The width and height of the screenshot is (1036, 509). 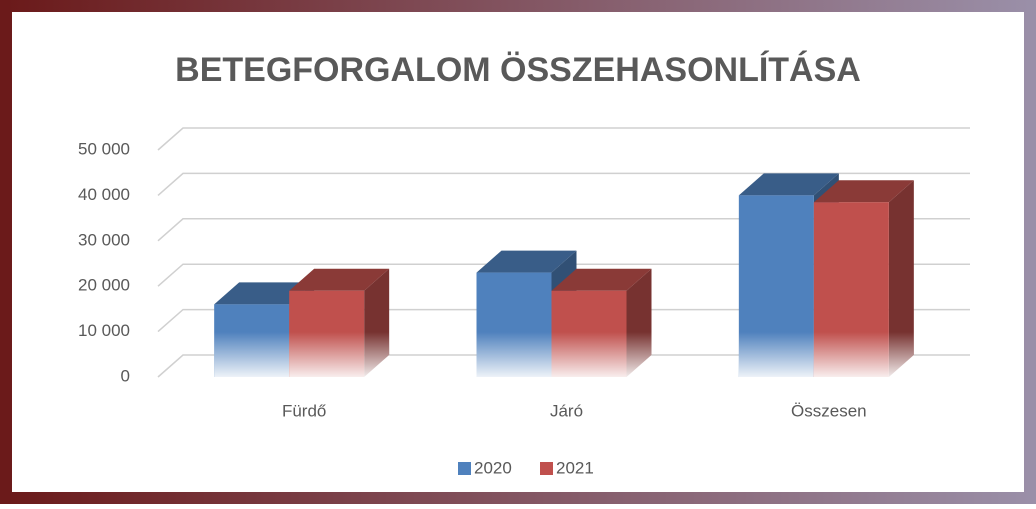 I want to click on y-tick-label: 40 000, so click(x=104, y=194).